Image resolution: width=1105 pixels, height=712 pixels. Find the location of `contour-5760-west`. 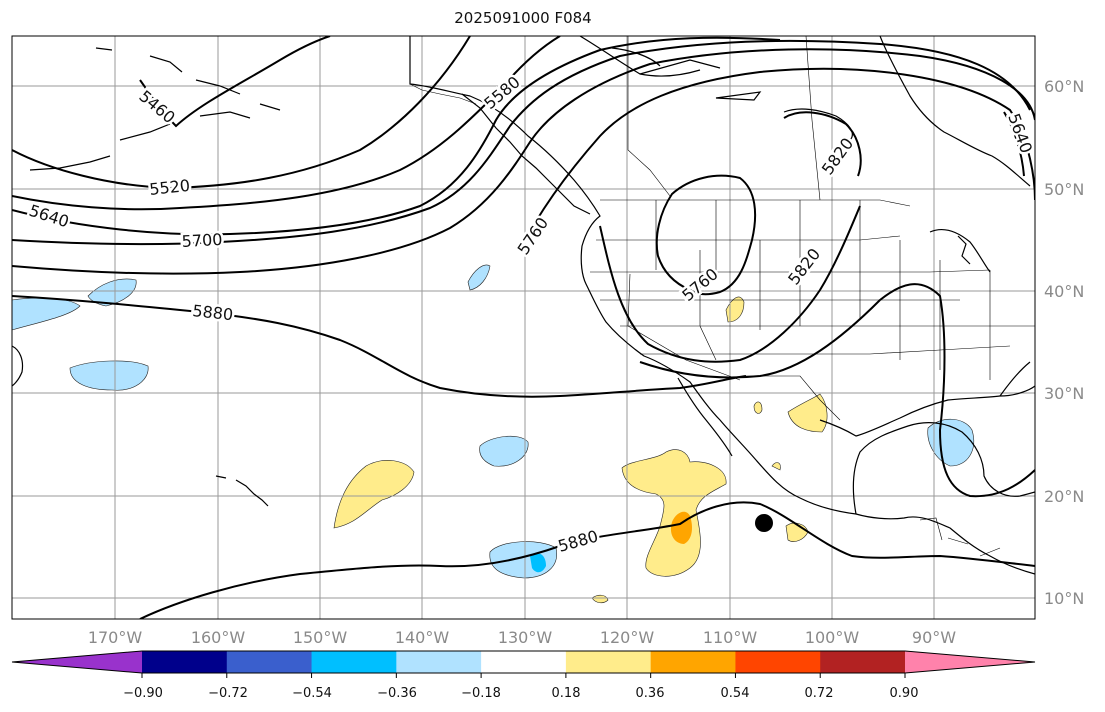

contour-5760-west is located at coordinates (777, 159).